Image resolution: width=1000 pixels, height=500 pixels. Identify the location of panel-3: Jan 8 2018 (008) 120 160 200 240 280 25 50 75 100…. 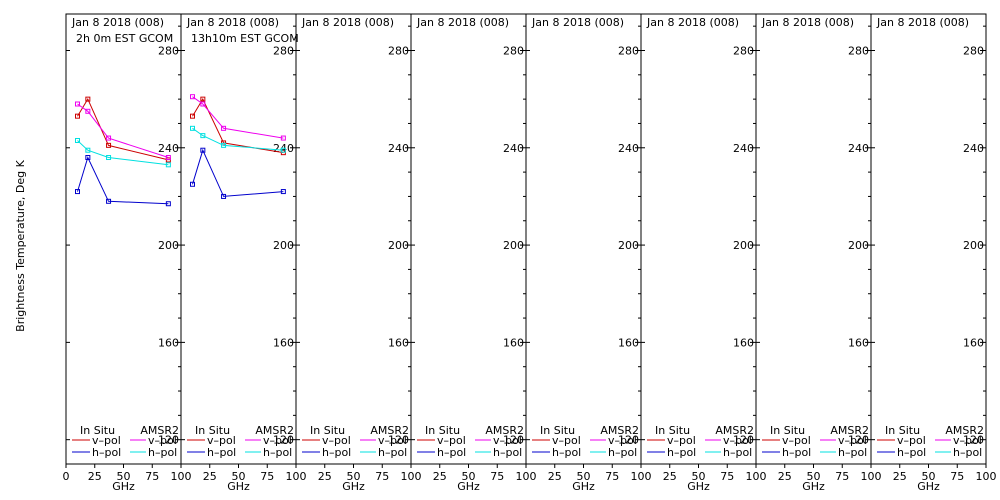
(358, 253).